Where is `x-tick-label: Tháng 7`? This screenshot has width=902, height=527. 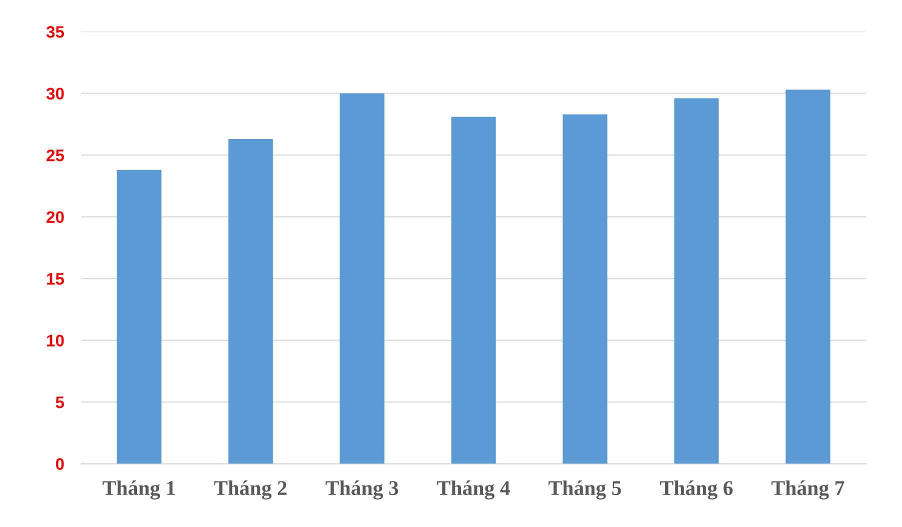
x-tick-label: Tháng 7 is located at coordinates (808, 490).